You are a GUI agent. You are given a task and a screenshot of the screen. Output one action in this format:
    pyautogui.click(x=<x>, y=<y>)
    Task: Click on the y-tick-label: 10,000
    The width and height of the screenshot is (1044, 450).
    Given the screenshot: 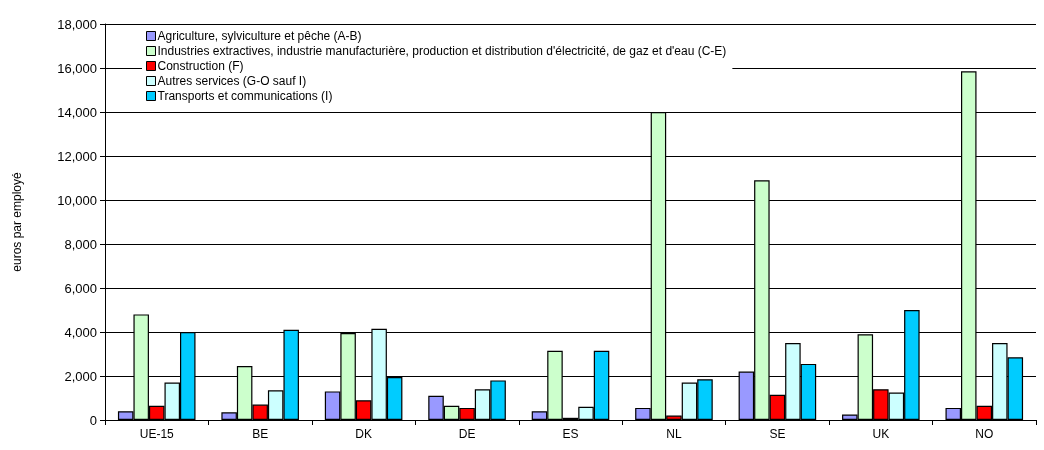 What is the action you would take?
    pyautogui.click(x=77, y=200)
    